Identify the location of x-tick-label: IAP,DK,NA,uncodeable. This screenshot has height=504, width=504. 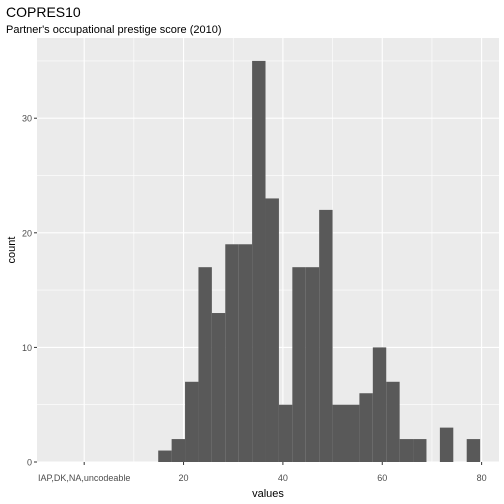
(84, 478).